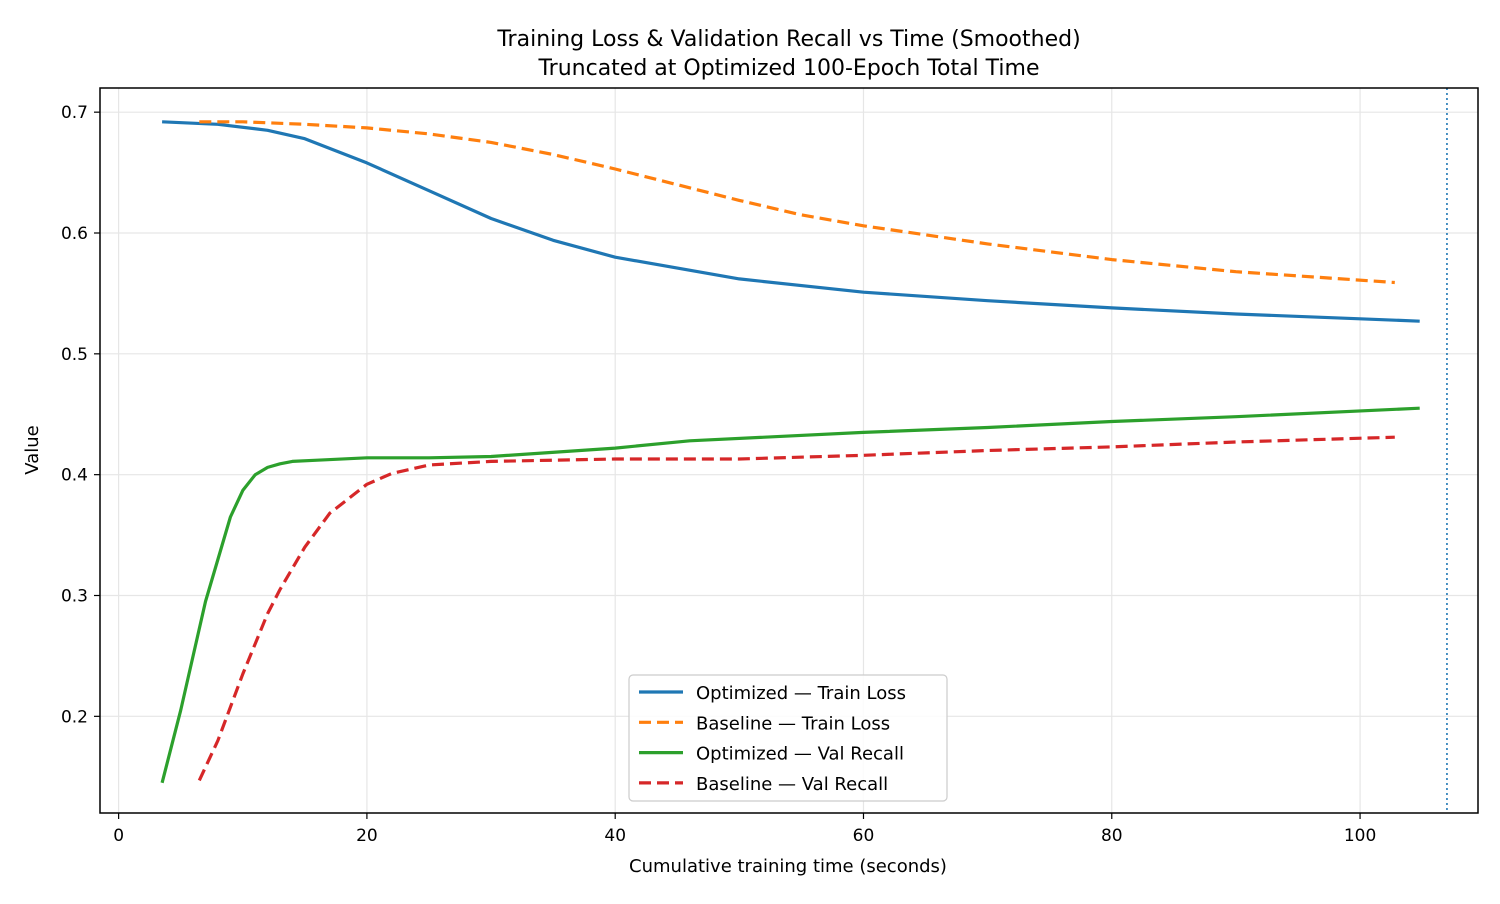 The width and height of the screenshot is (1500, 904). I want to click on x-tick-label: 60, so click(864, 836).